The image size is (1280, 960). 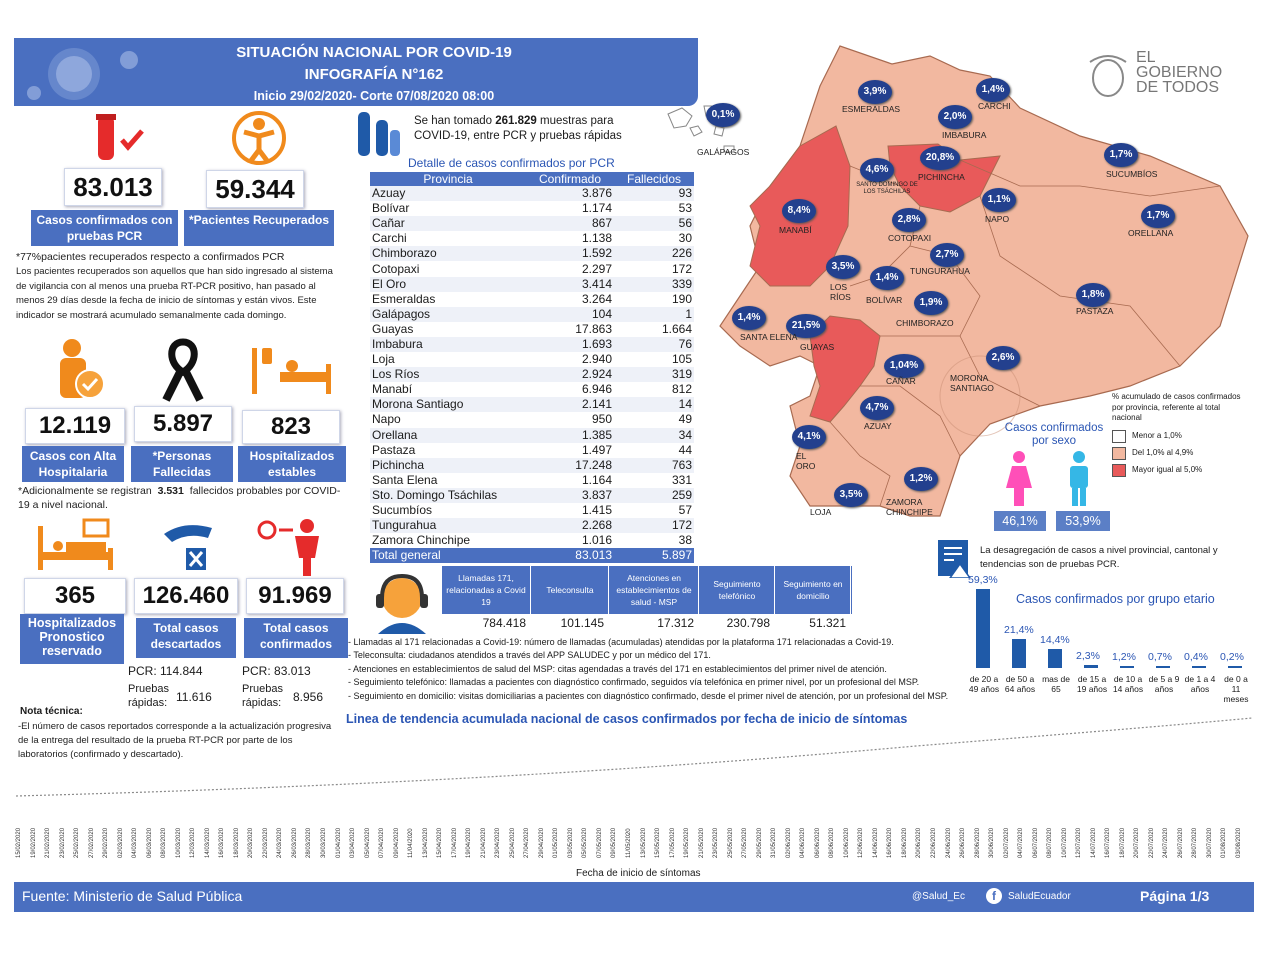 I want to click on province-name: Pichincha, so click(x=448, y=465).